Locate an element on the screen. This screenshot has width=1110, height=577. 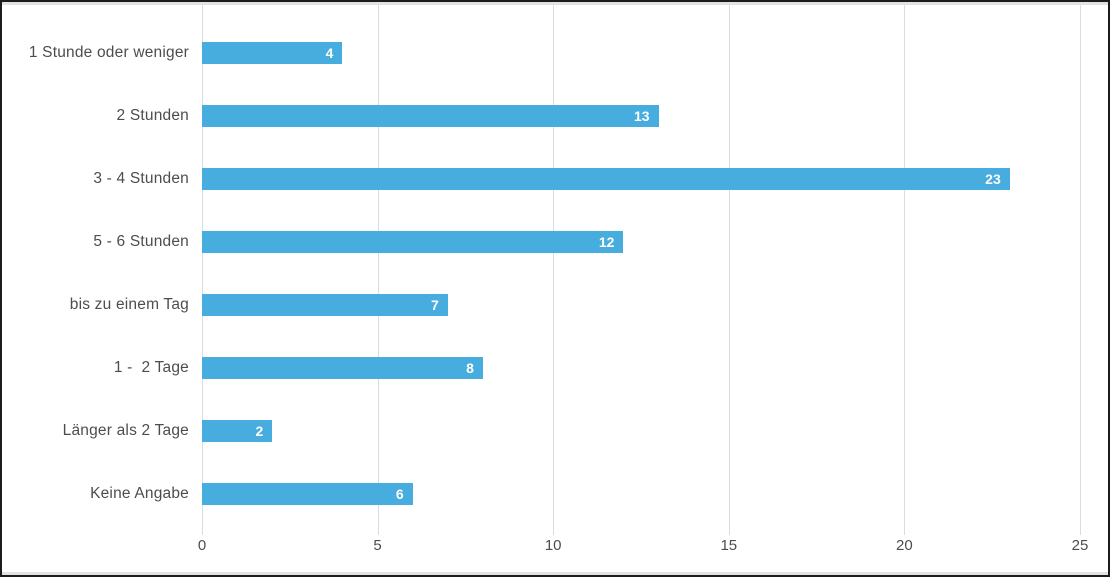
bar-row: bis zu einem Tag 7 is located at coordinates (575, 304).